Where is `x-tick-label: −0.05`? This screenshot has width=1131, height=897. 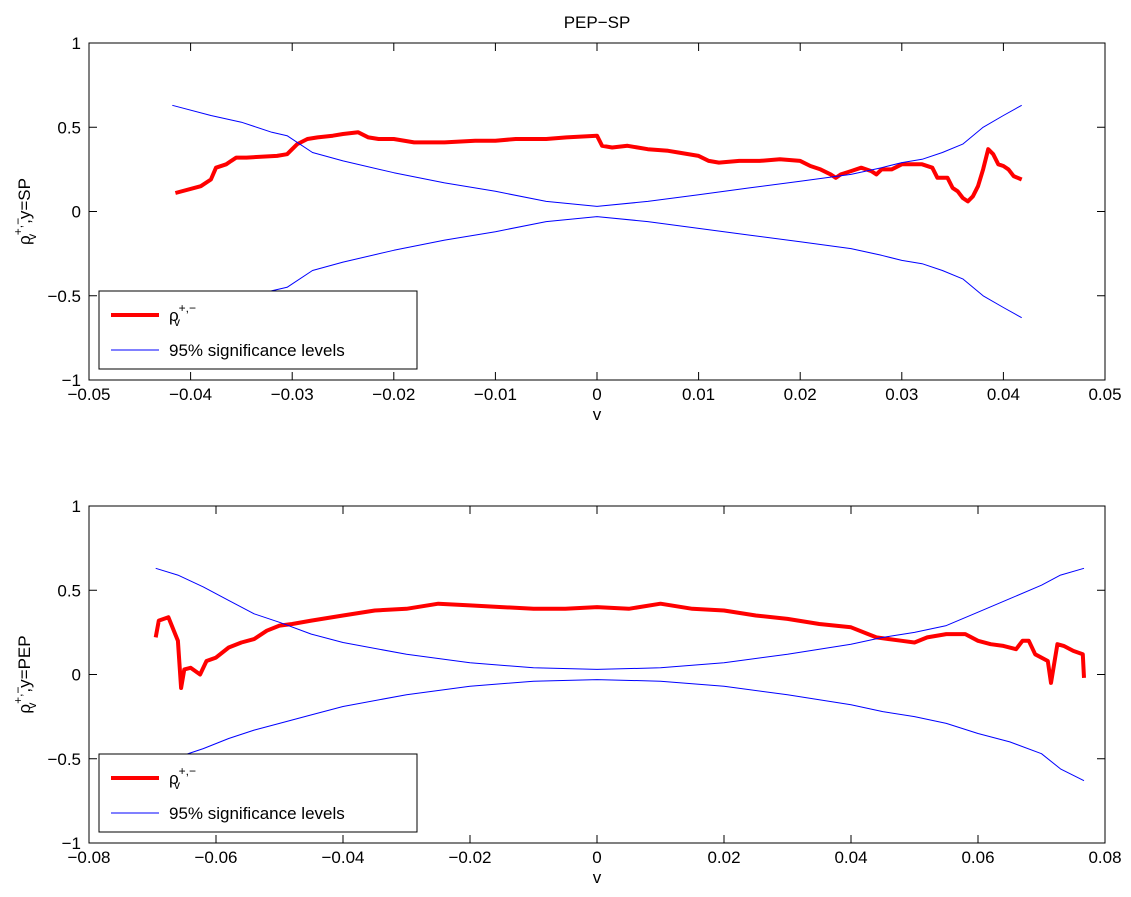 x-tick-label: −0.05 is located at coordinates (88, 394).